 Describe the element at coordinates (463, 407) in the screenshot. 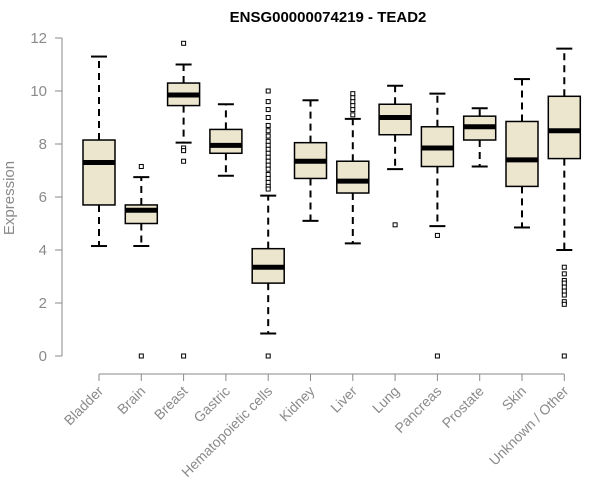

I see `x-category-label: Prostate` at that location.